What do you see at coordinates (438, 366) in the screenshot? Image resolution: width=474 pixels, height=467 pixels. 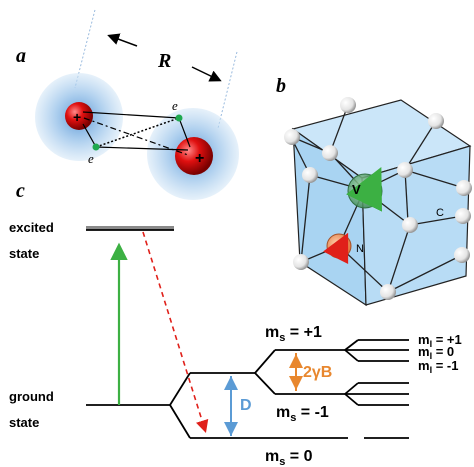 I see `mi-minus-label: mI = -1` at bounding box center [438, 366].